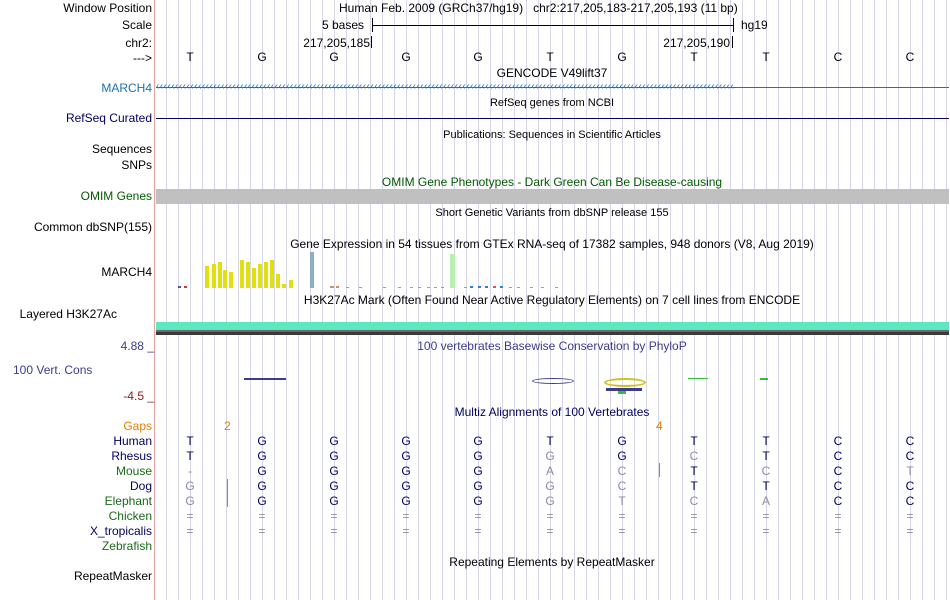 The height and width of the screenshot is (600, 950). What do you see at coordinates (116, 196) in the screenshot?
I see `omim-track-label: OMIM Genes` at bounding box center [116, 196].